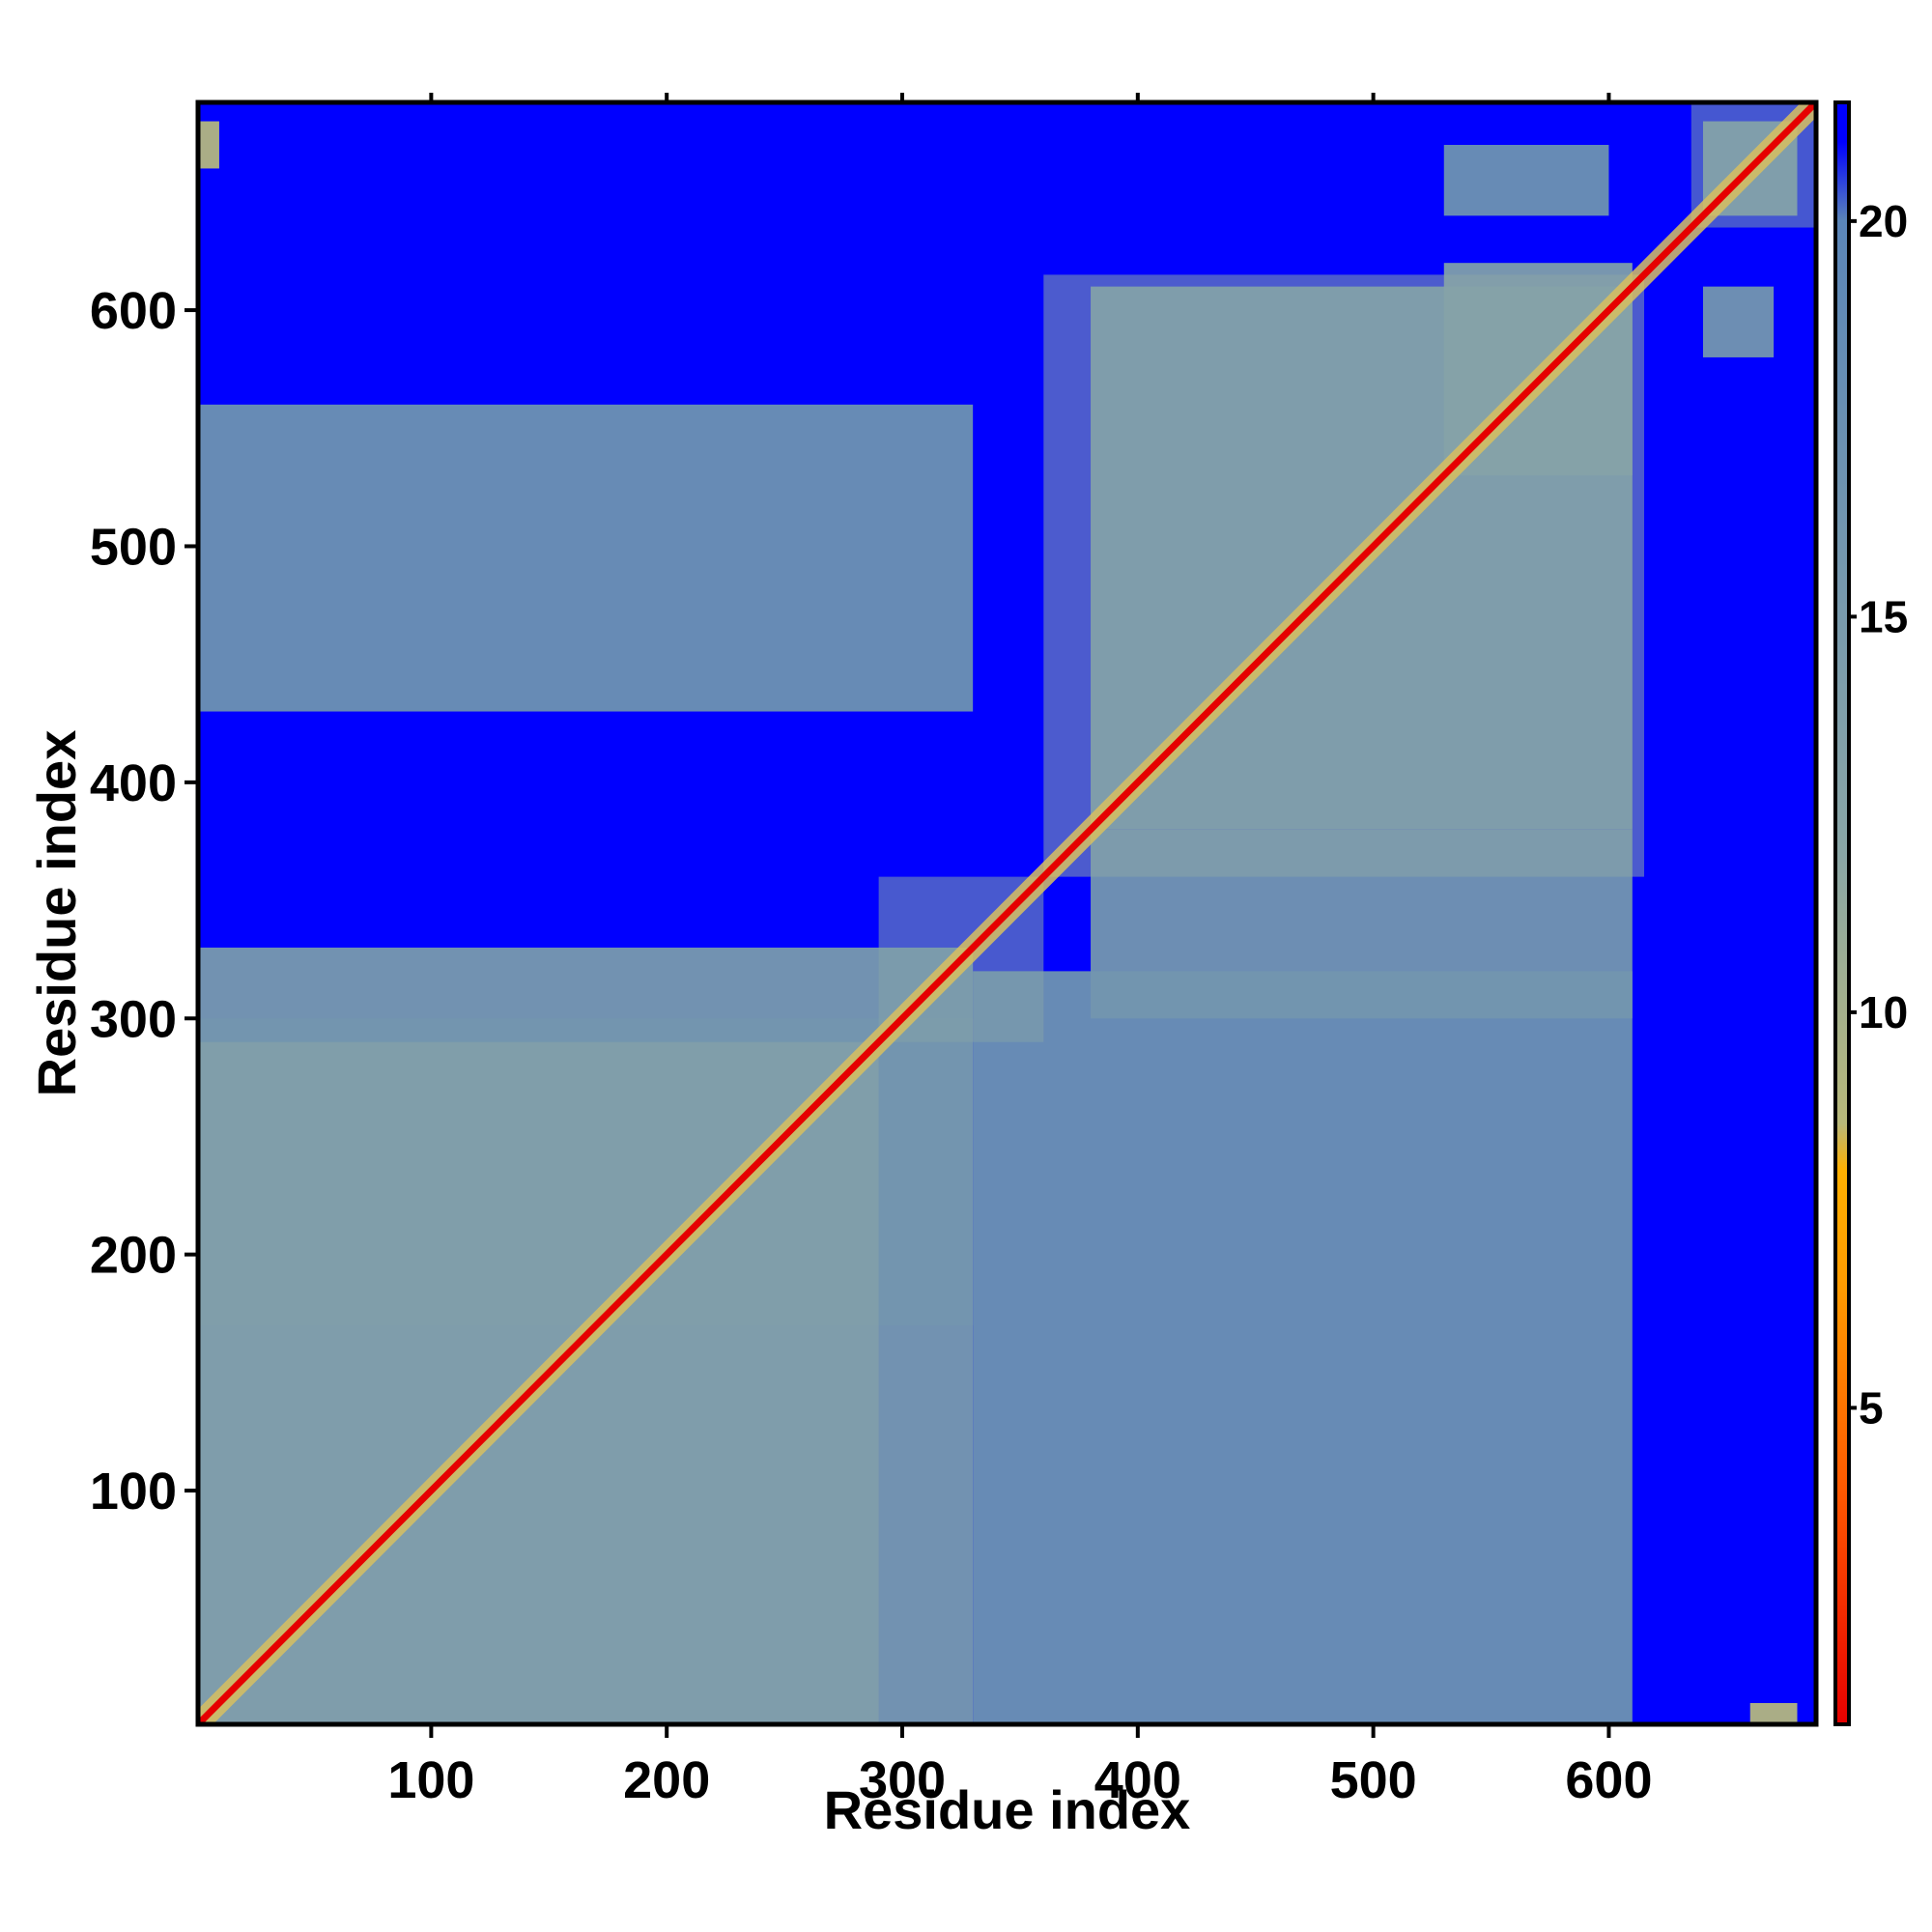  Describe the element at coordinates (133, 783) in the screenshot. I see `y-tick-label: 400` at that location.